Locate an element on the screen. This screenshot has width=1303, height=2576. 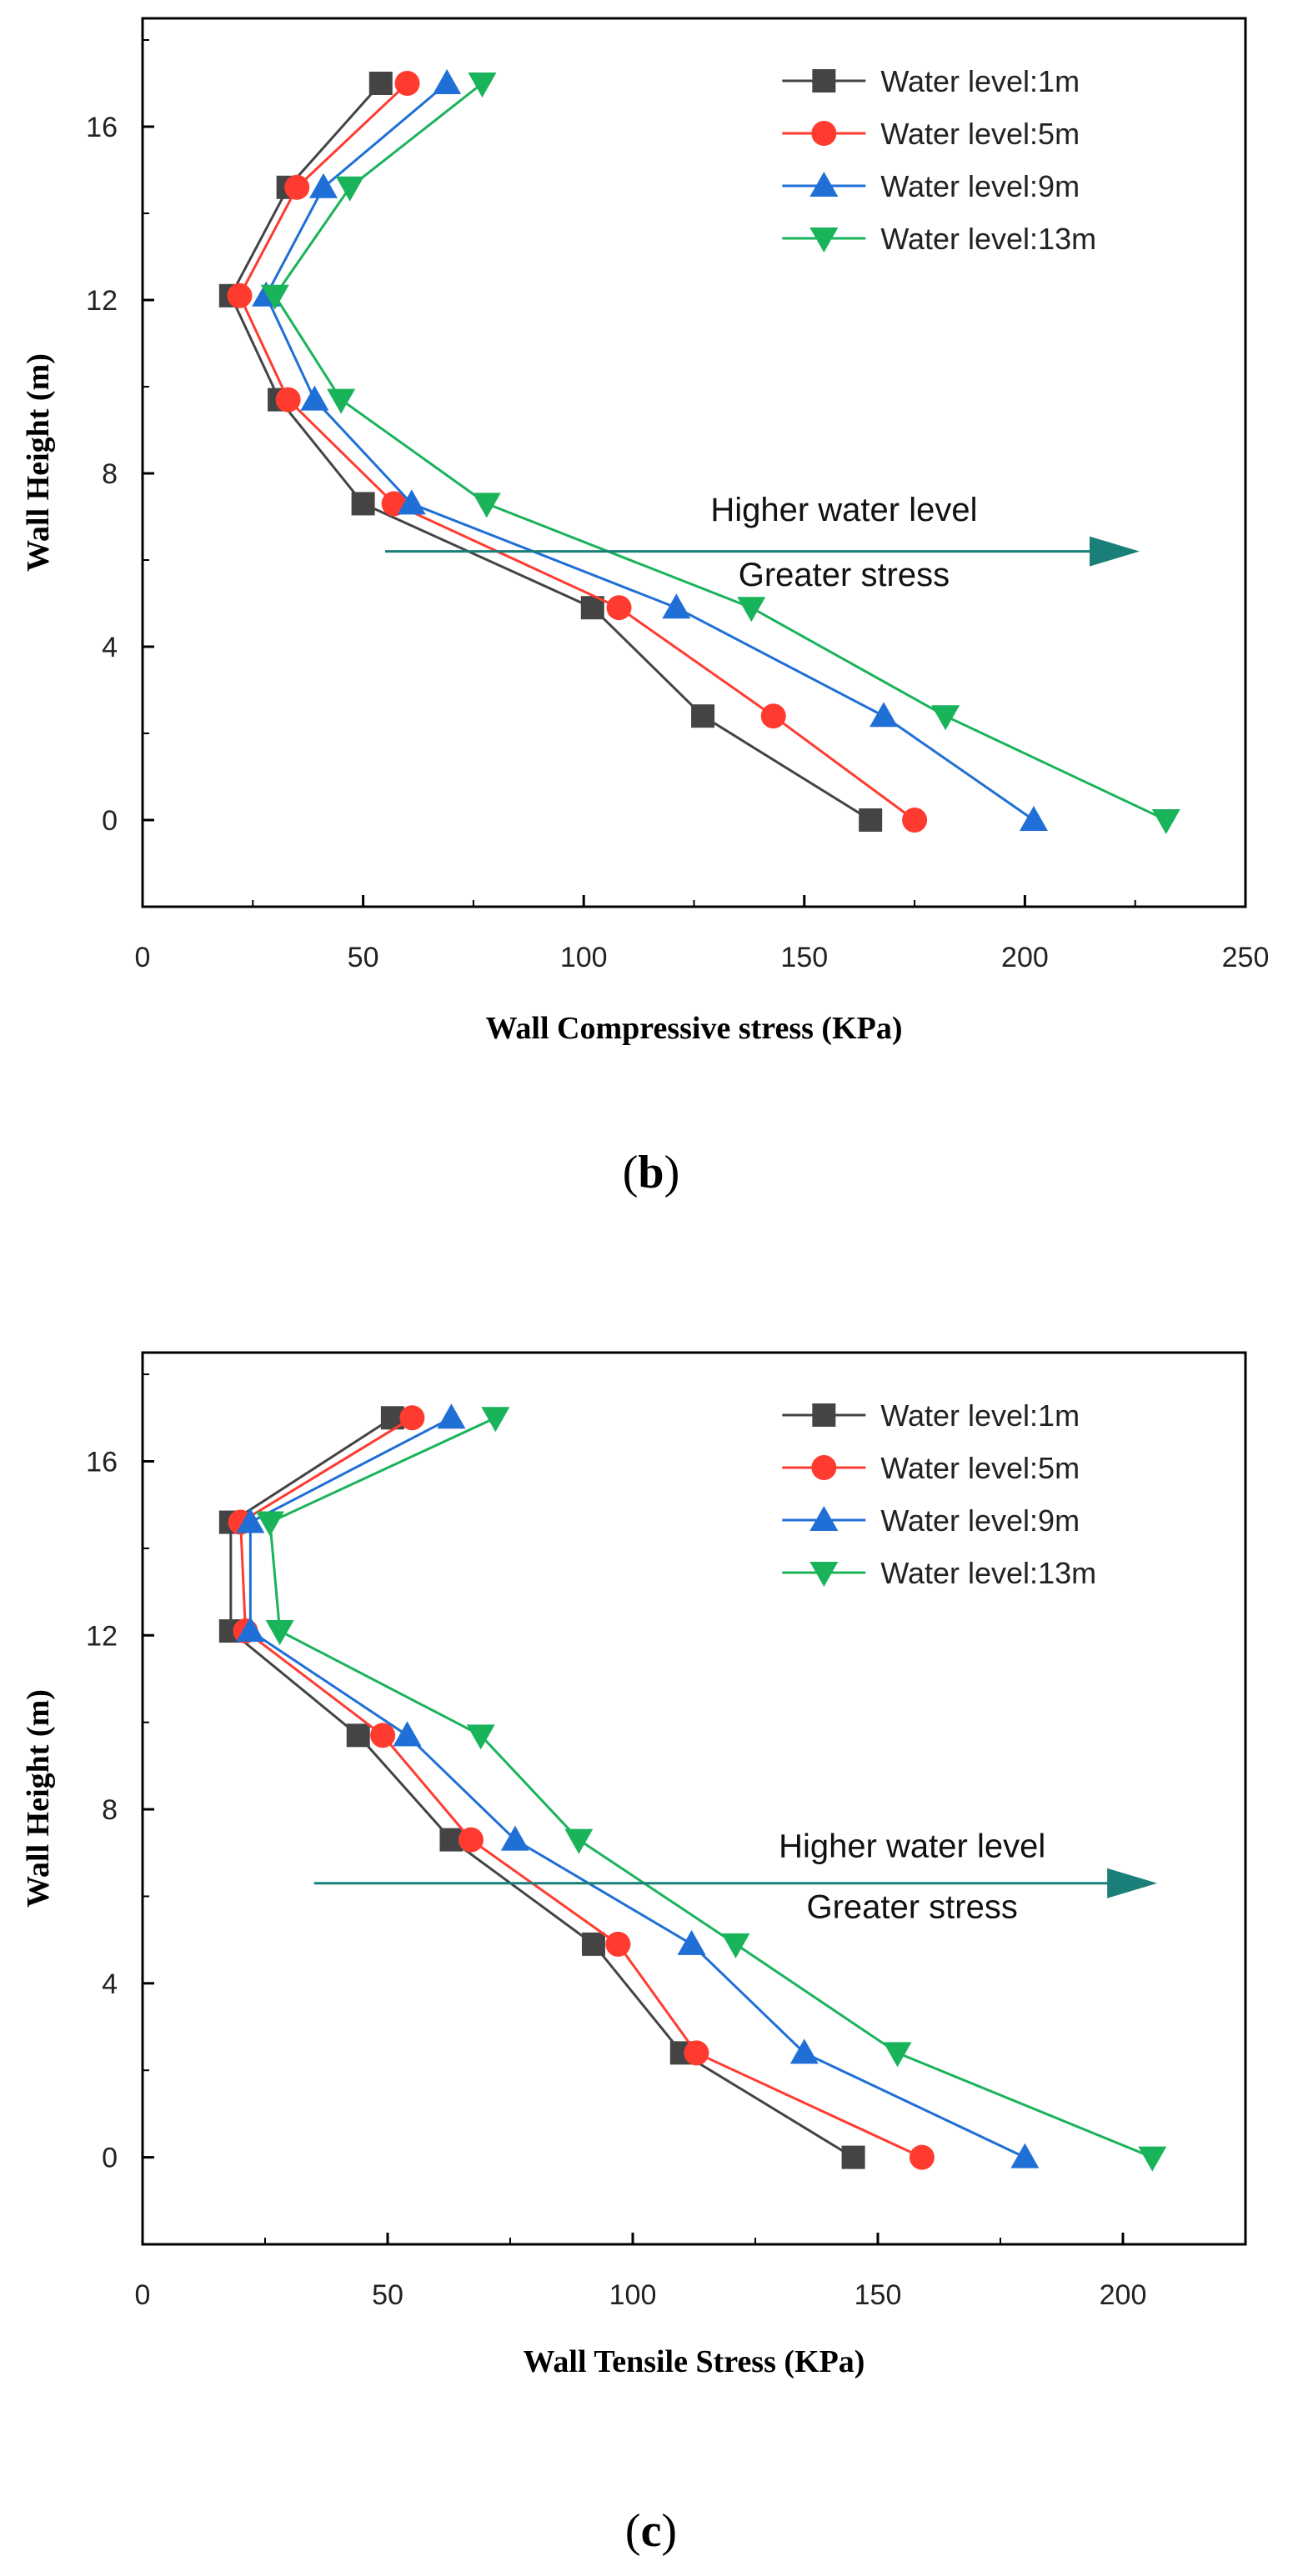
annotation: Higher water level Greater stress is located at coordinates (736, 1877).